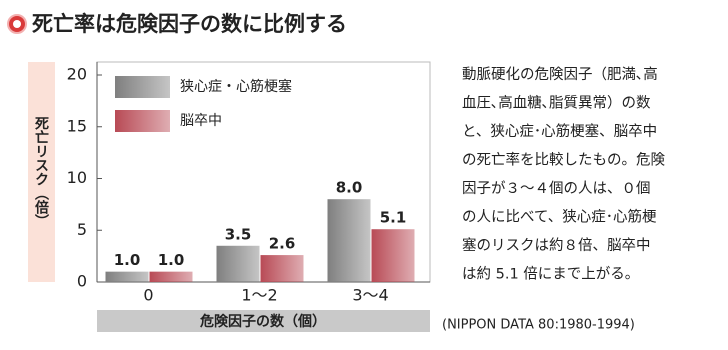  I want to click on x-tick-label: 3～4, so click(370, 295).